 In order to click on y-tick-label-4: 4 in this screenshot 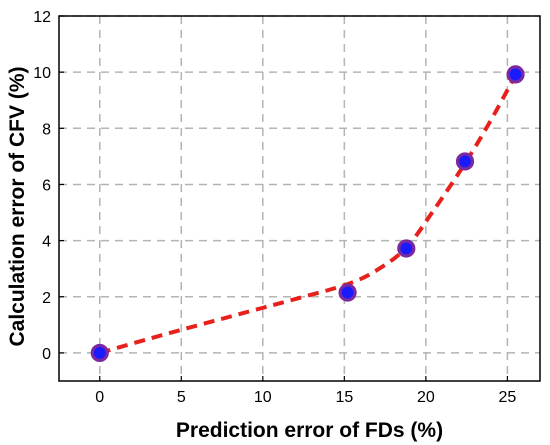, I will do `click(46, 242)`.